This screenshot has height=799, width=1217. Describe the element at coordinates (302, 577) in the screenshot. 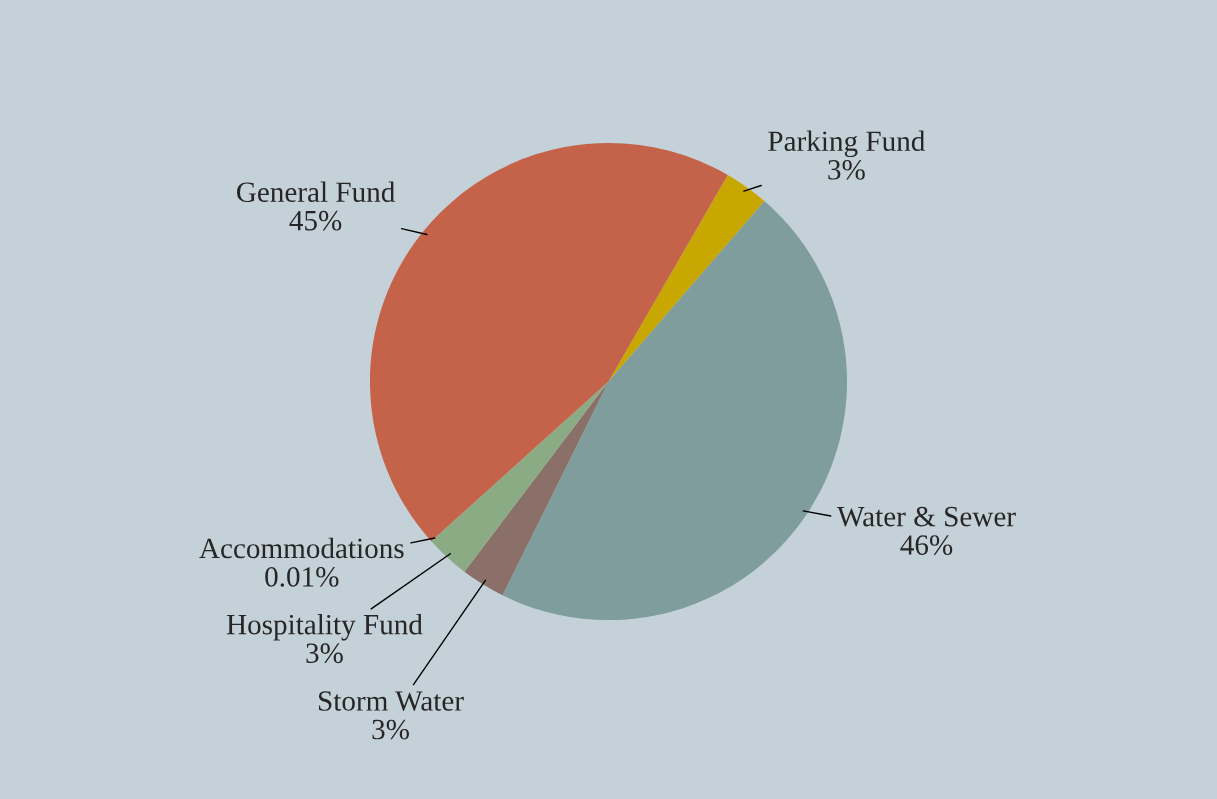

I see `data-label: 0.01%` at that location.